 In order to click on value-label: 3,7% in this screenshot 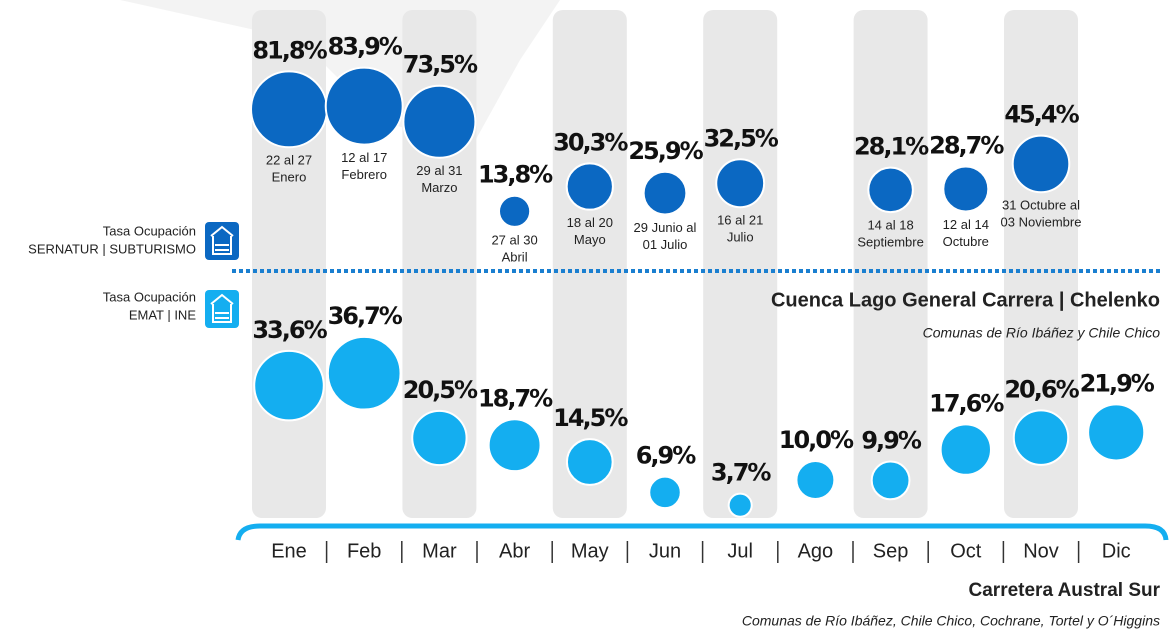, I will do `click(741, 473)`.